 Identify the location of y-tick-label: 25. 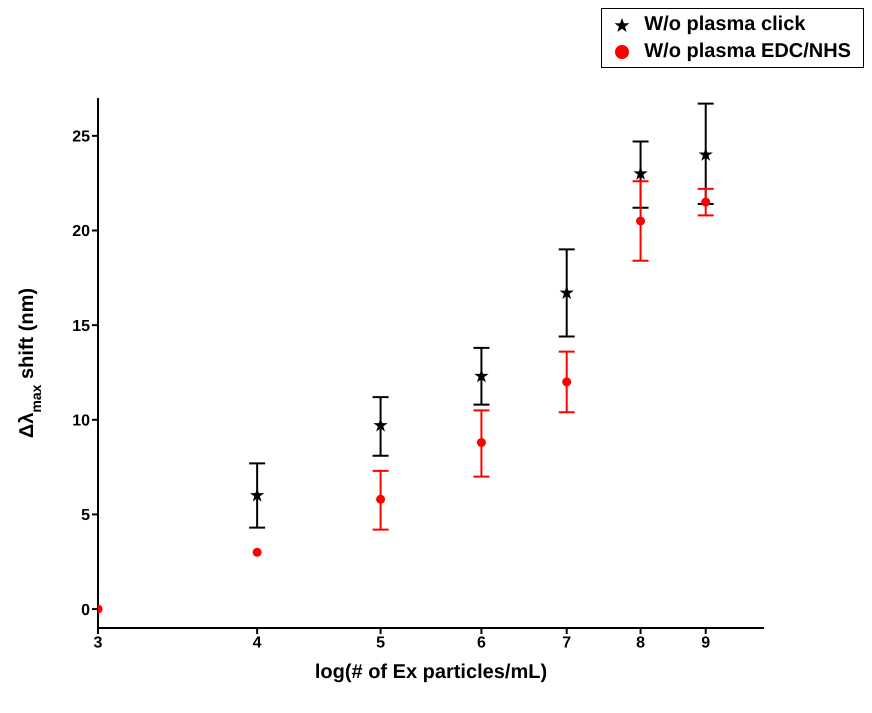
(81, 137).